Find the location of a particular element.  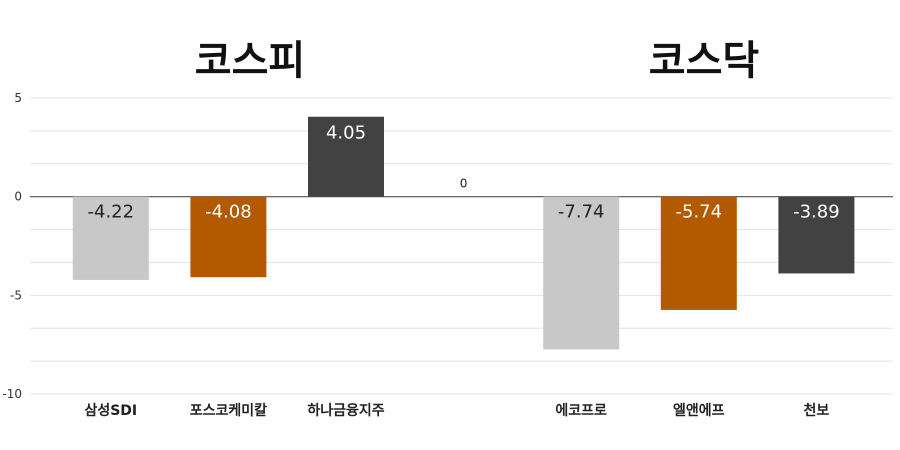

bar-value-label: -7.74 is located at coordinates (581, 212).